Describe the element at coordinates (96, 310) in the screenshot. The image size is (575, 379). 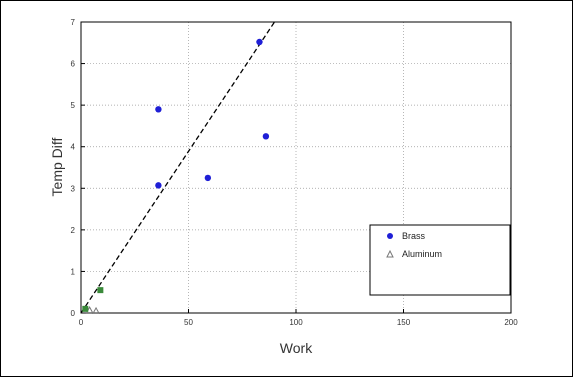
I see `data-point-aluminum` at that location.